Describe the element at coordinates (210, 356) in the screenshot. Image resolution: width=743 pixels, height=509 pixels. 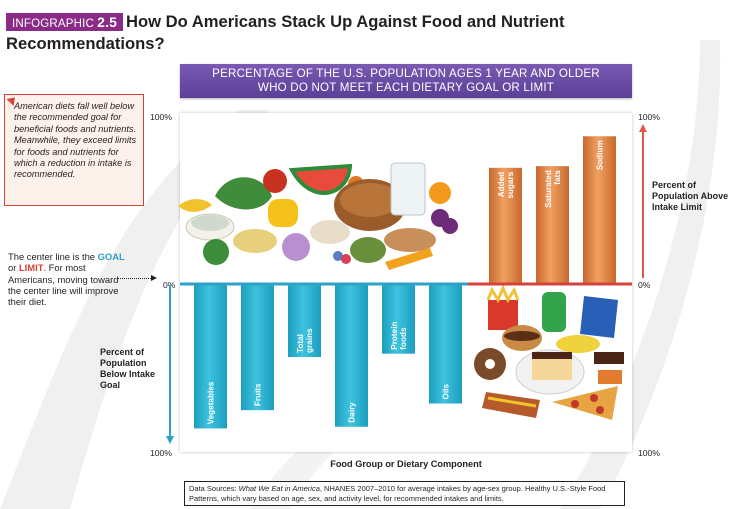
I see `bar-vegetables` at that location.